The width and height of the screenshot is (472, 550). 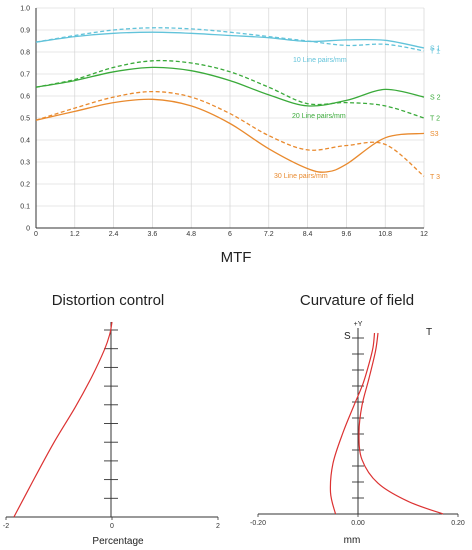 I want to click on mtf-y-tick-label: 0.3, so click(x=25, y=163).